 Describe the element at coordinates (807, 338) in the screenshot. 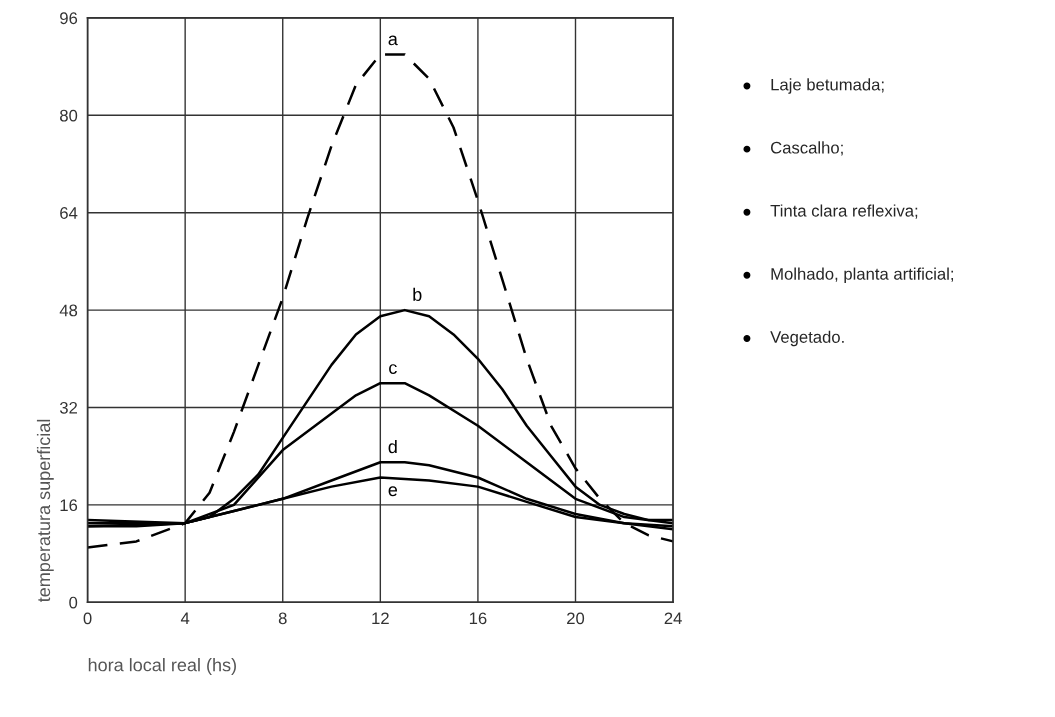

I see `text: Vegetado.` at that location.